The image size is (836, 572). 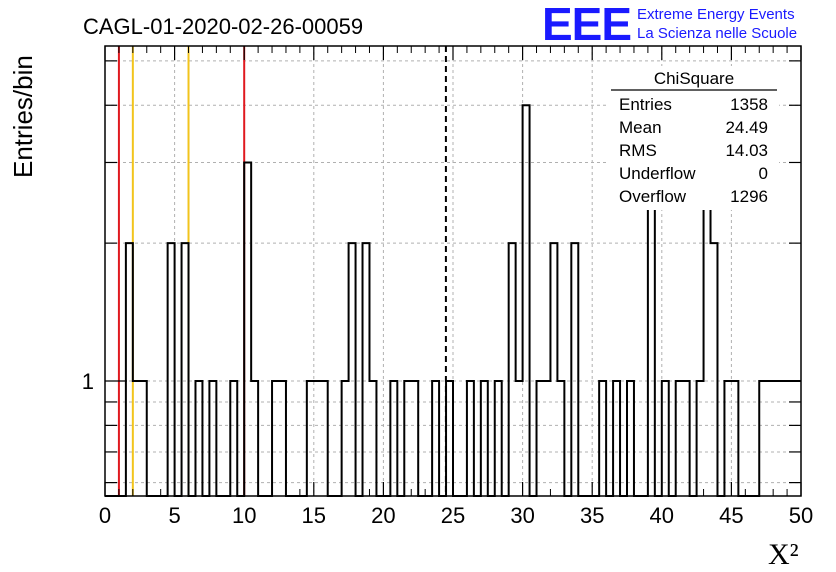 I want to click on y-tick-label: 1, so click(x=88, y=381).